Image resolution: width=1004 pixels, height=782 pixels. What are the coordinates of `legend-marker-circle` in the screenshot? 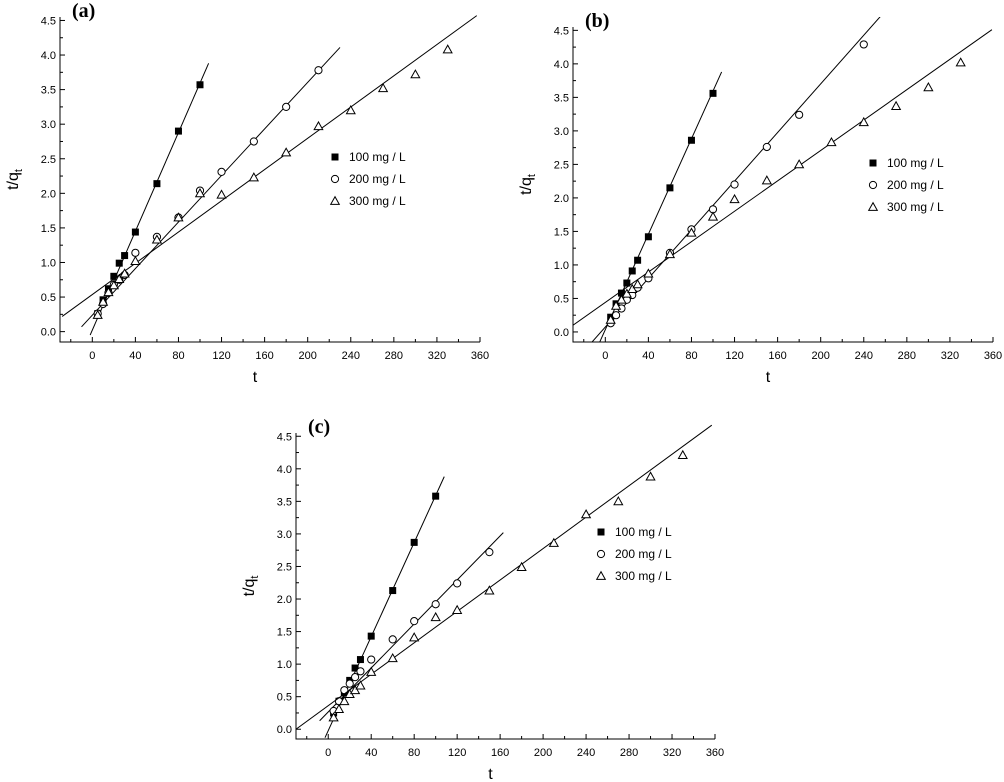 It's located at (335, 179).